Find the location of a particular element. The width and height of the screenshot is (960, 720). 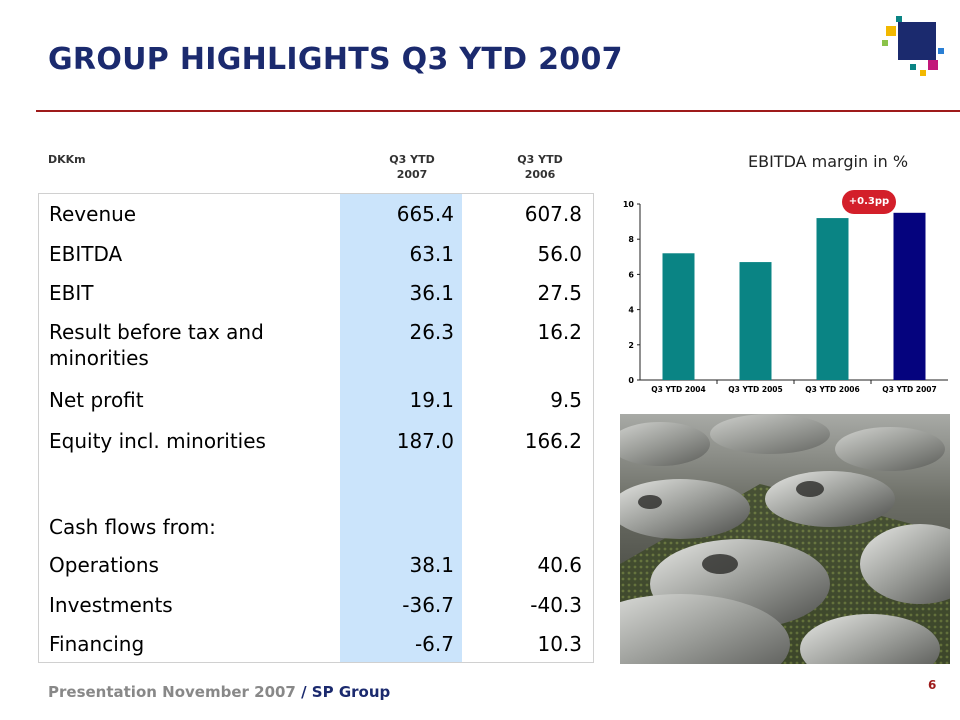

footer-company: / SP Group is located at coordinates (346, 692).